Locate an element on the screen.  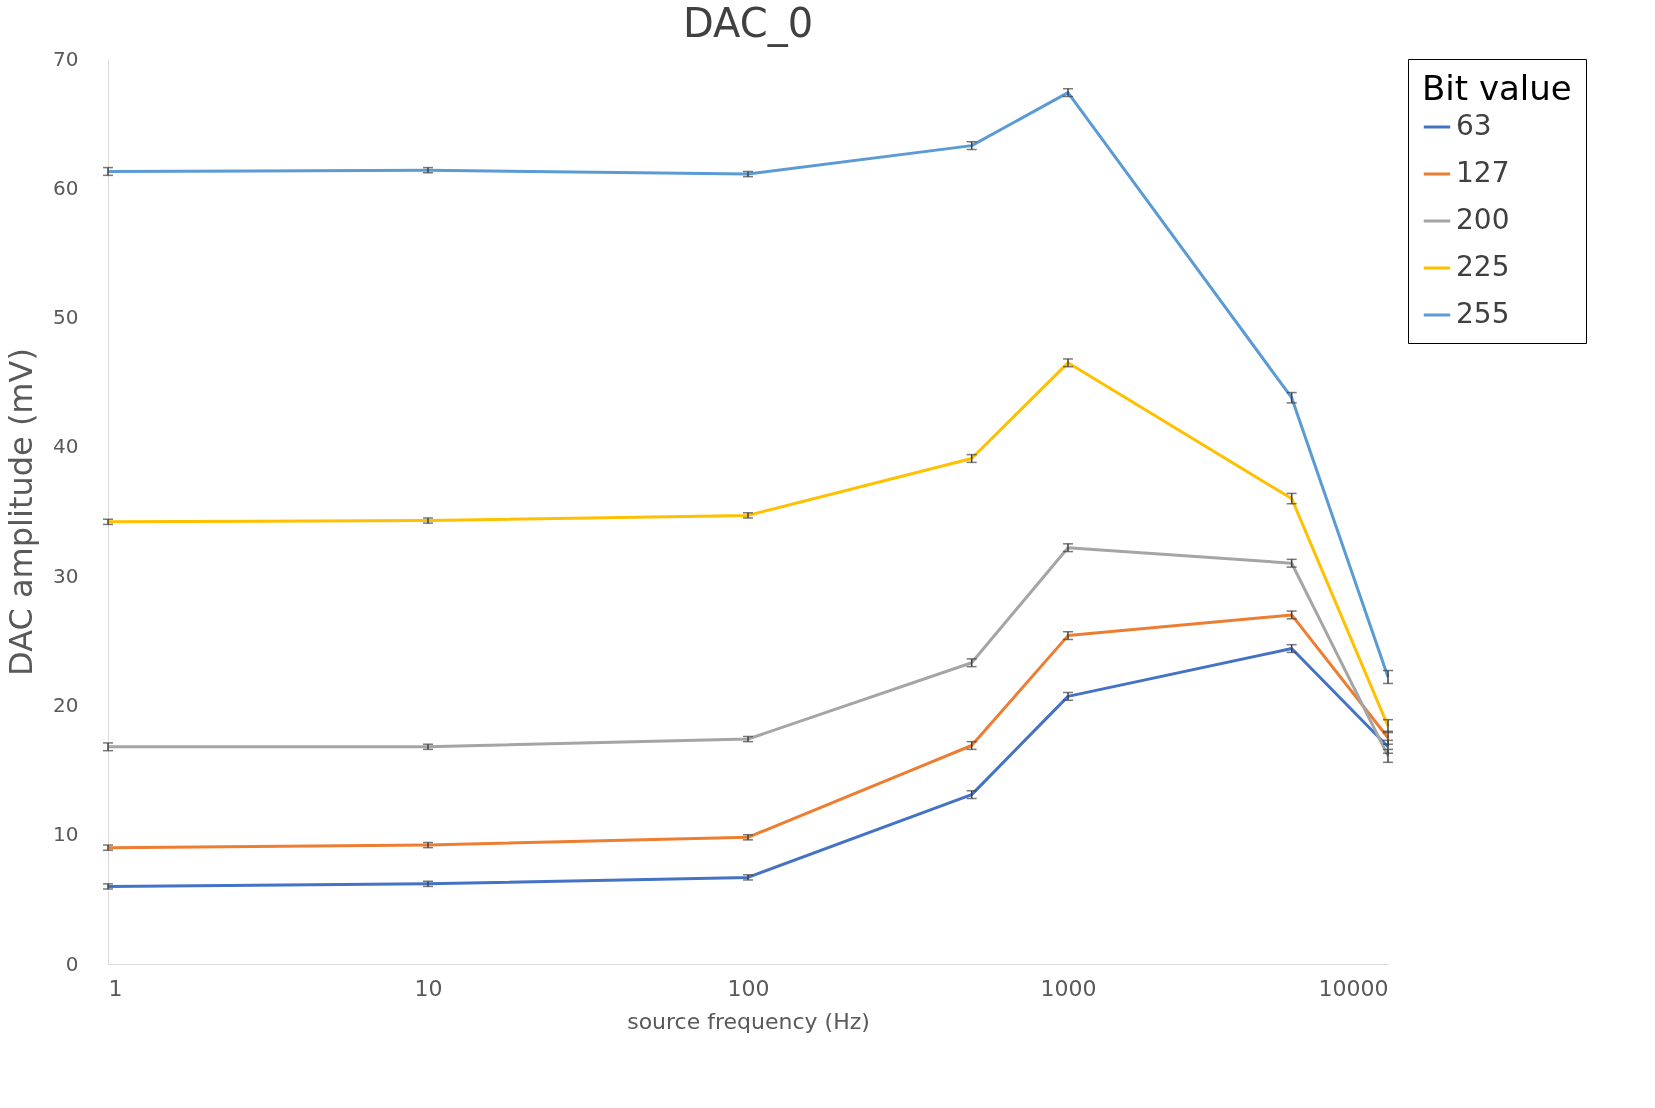
legend-label: 200 is located at coordinates (1483, 219).